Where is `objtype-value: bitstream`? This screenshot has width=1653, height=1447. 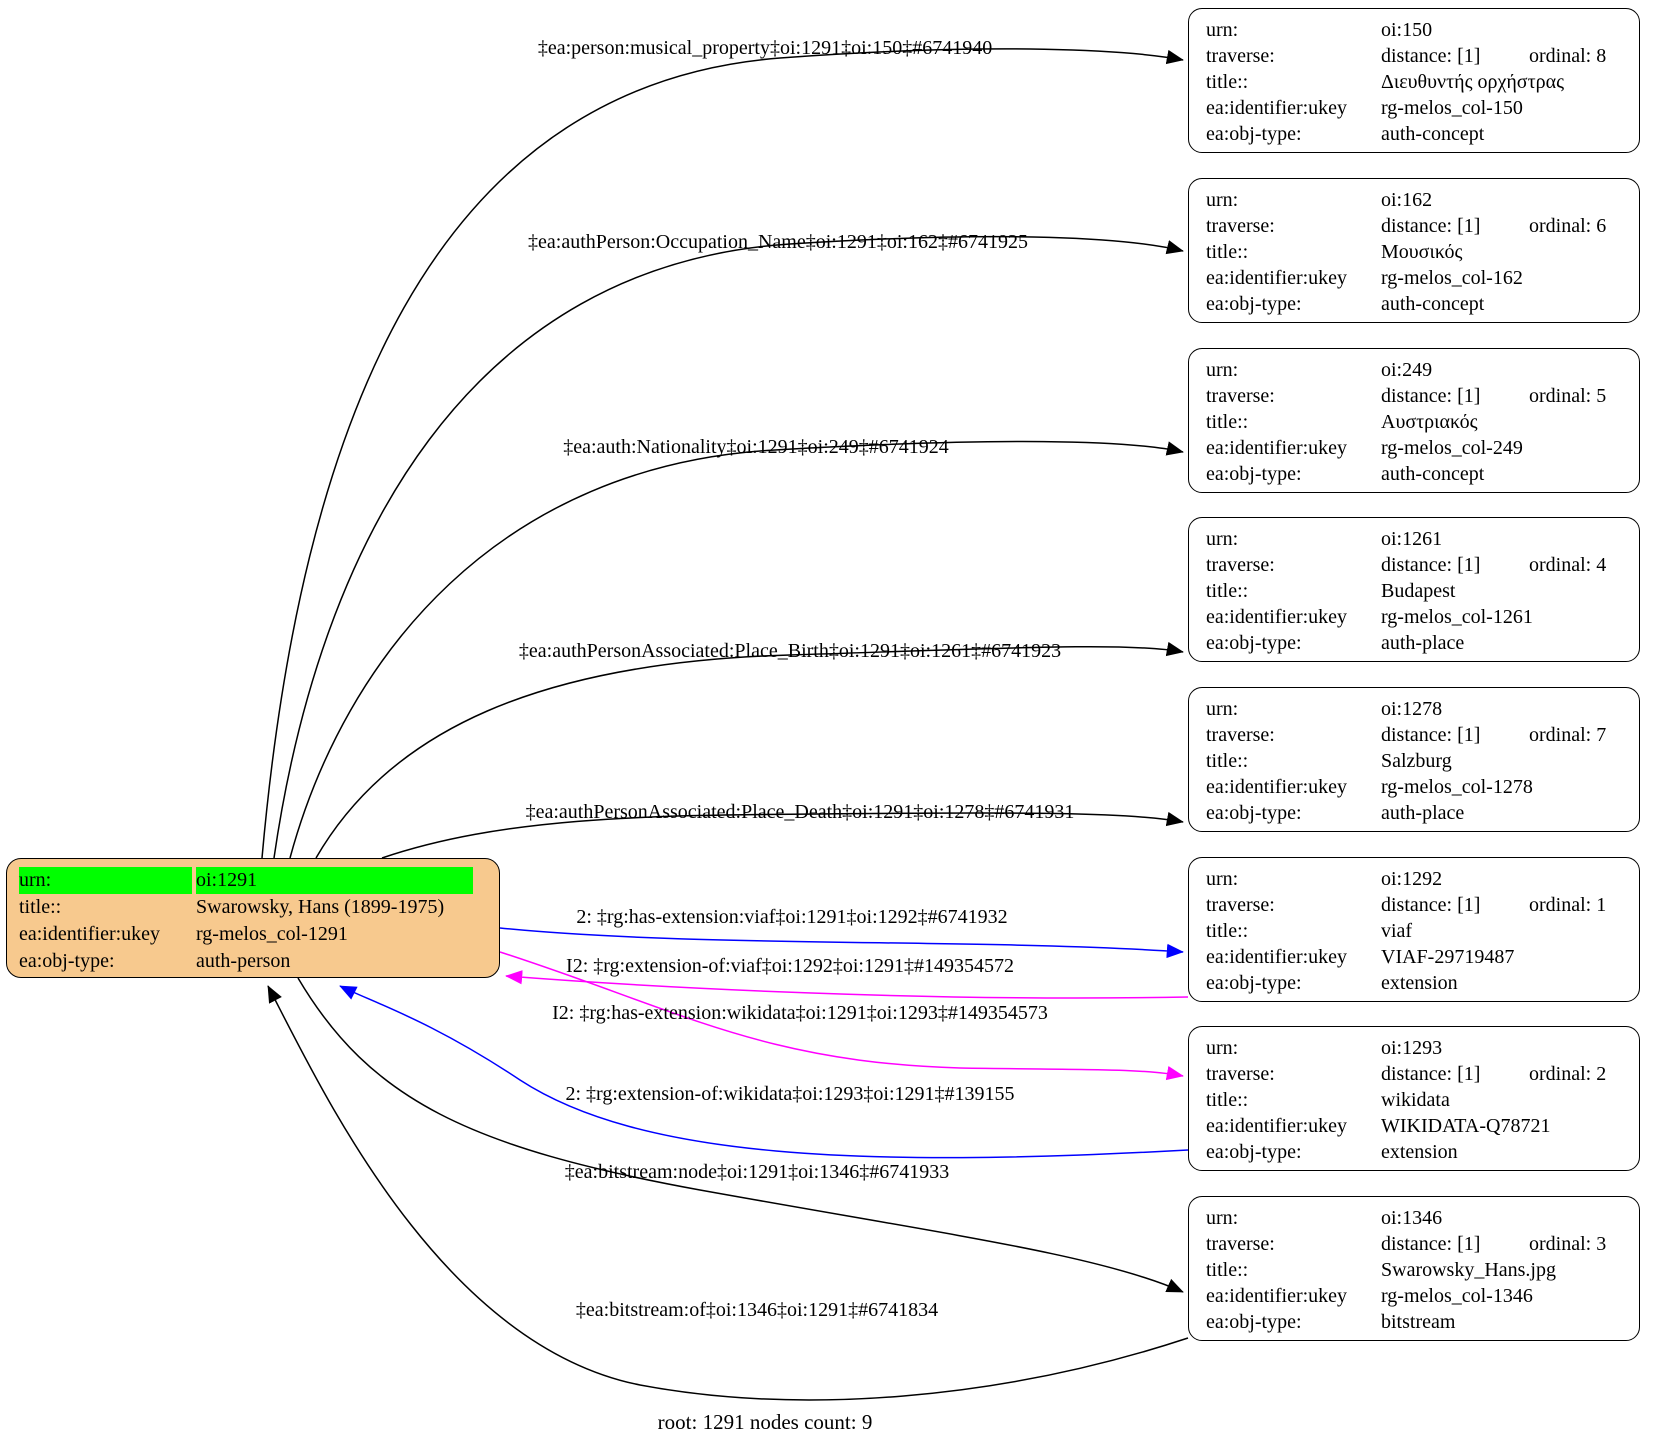 objtype-value: bitstream is located at coordinates (1418, 1322).